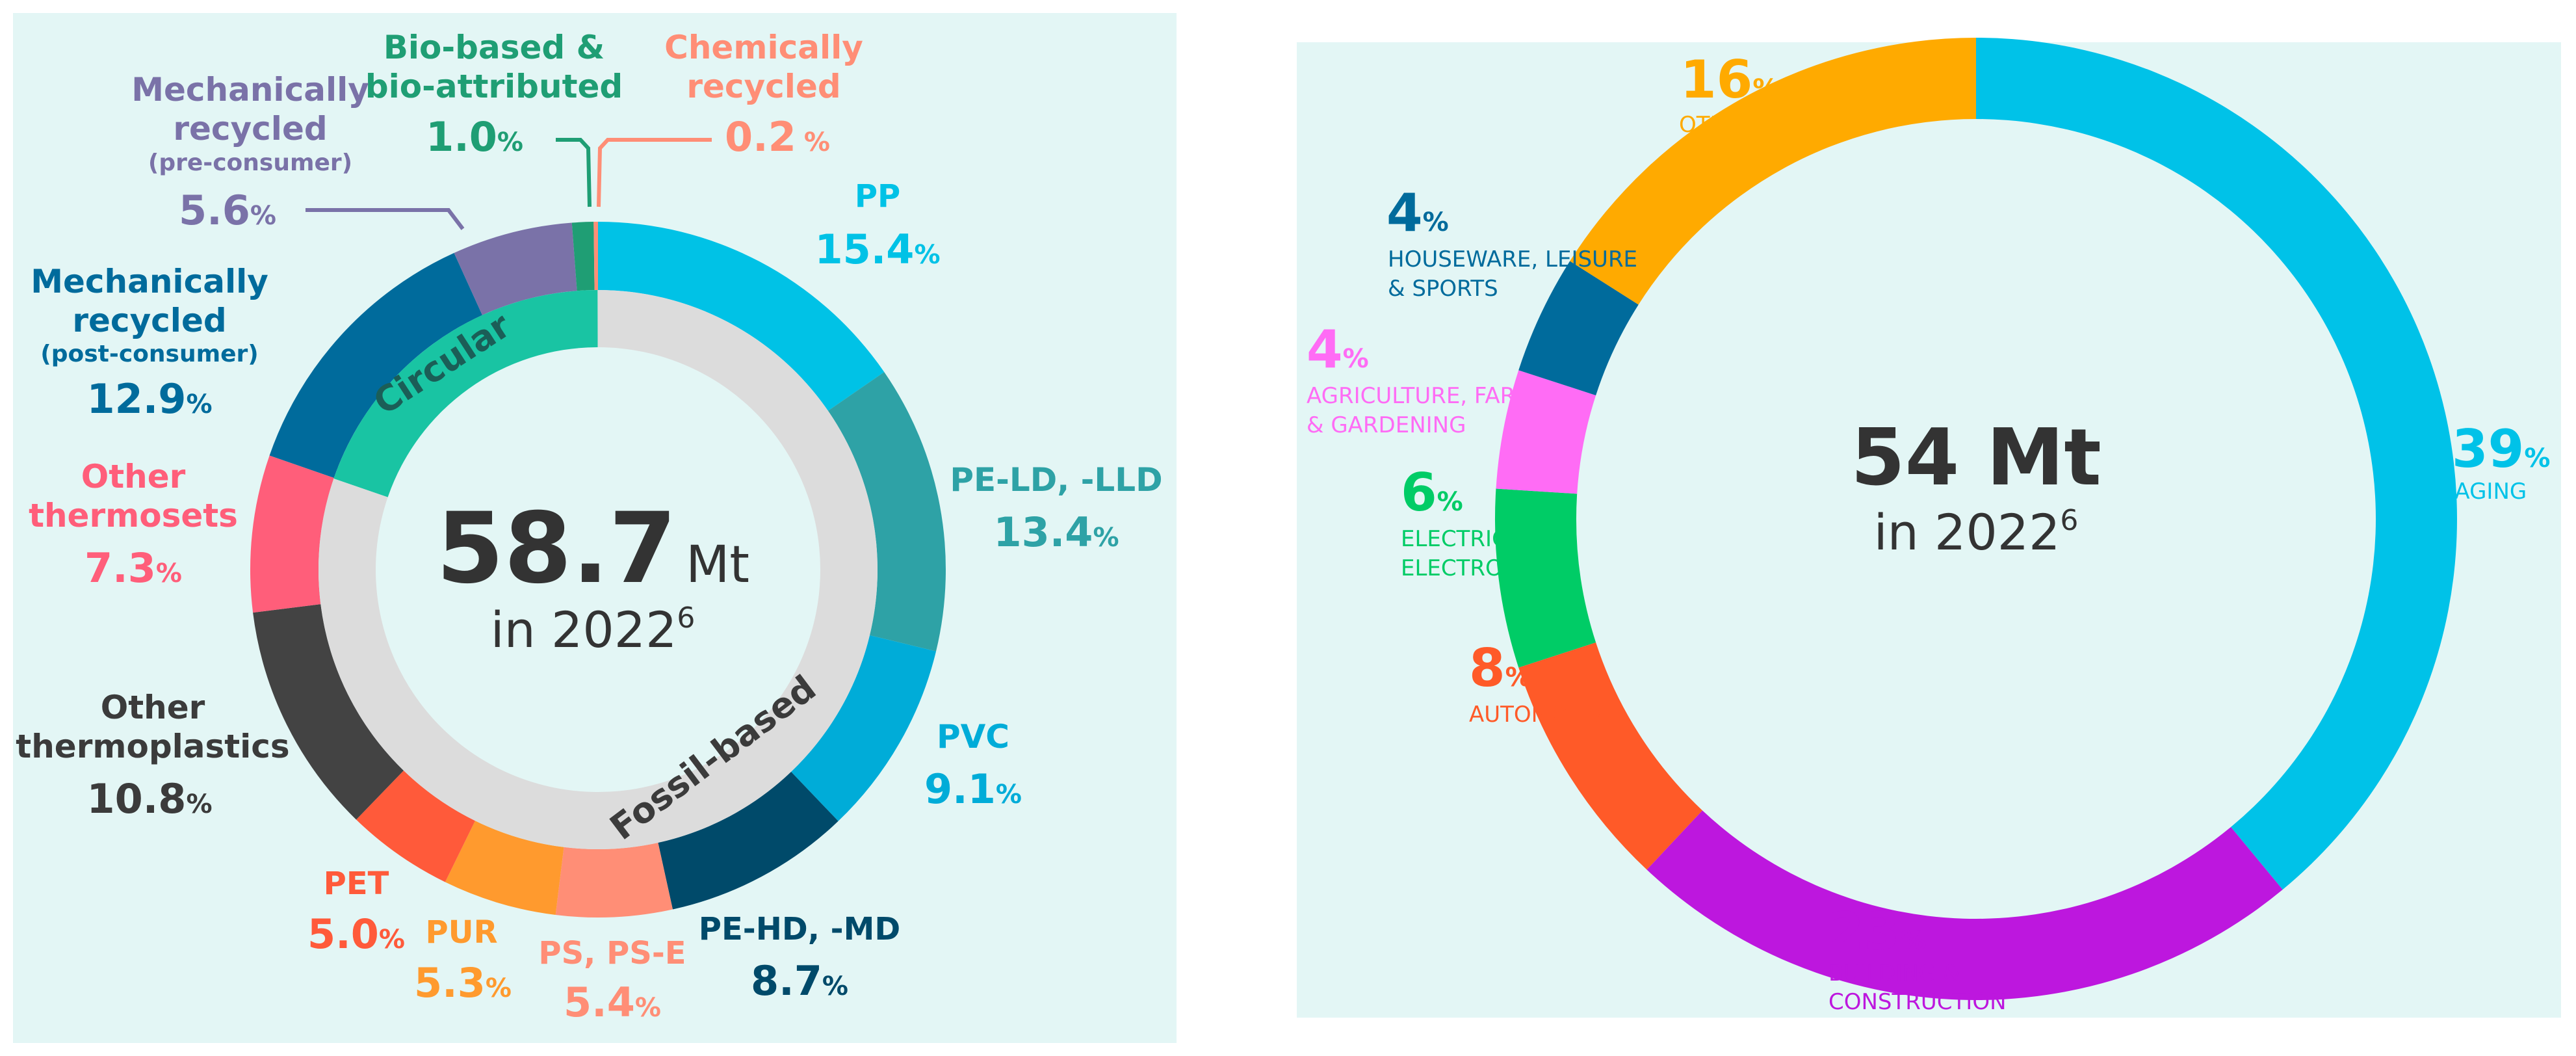 The image size is (2576, 1056). I want to click on slice-electrical-electronics, so click(1545, 578).